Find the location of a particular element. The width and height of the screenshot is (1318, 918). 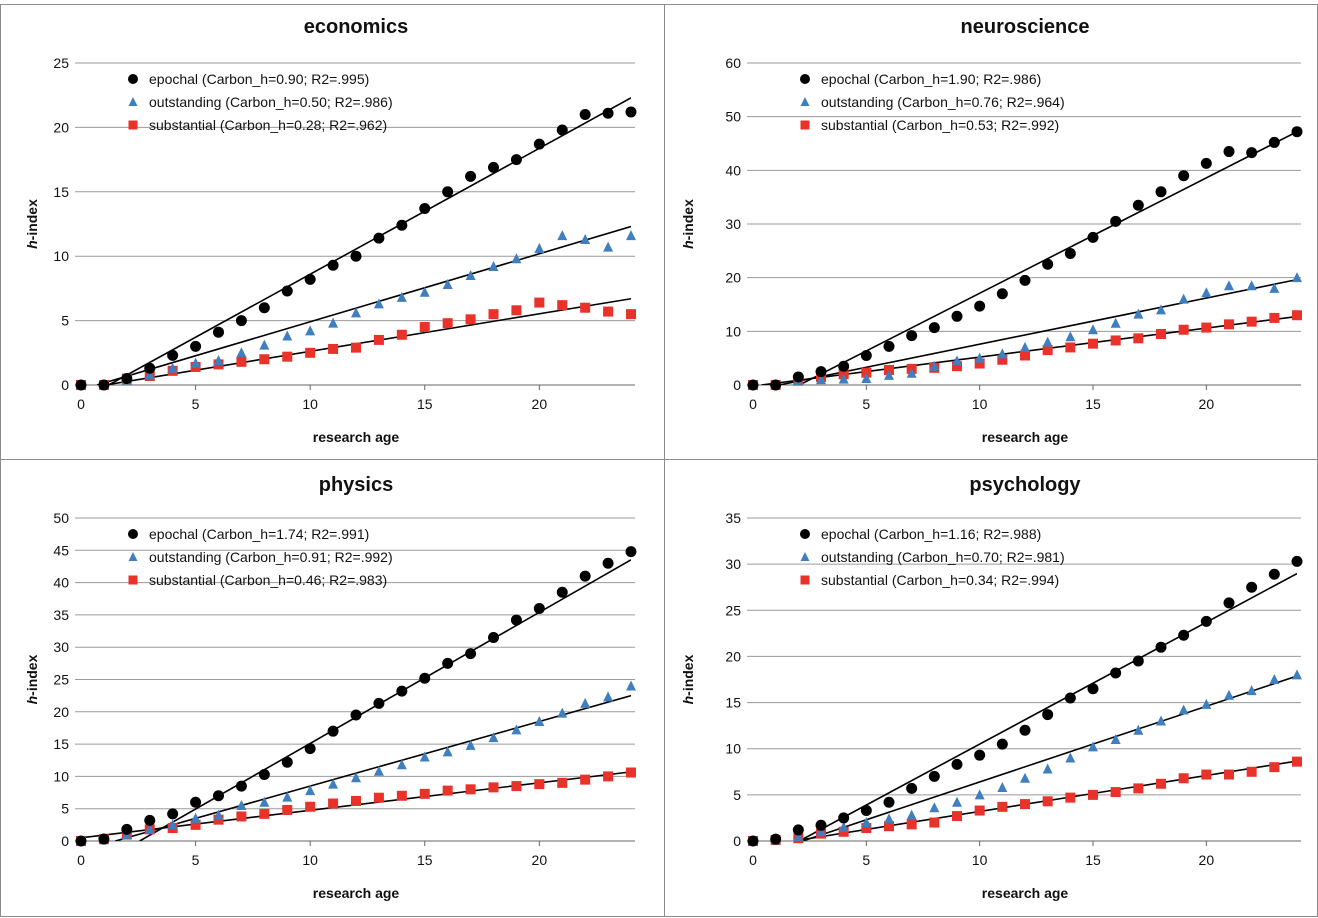

y-tick-label: 45 is located at coordinates (61, 550).